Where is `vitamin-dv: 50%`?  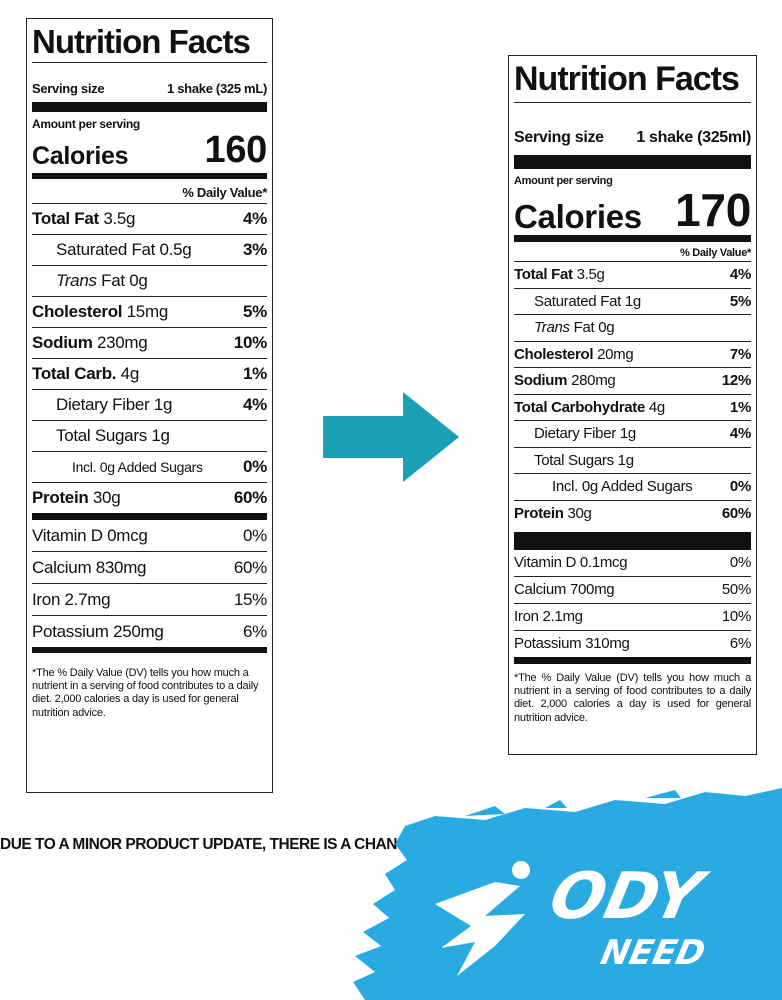 vitamin-dv: 50% is located at coordinates (736, 589).